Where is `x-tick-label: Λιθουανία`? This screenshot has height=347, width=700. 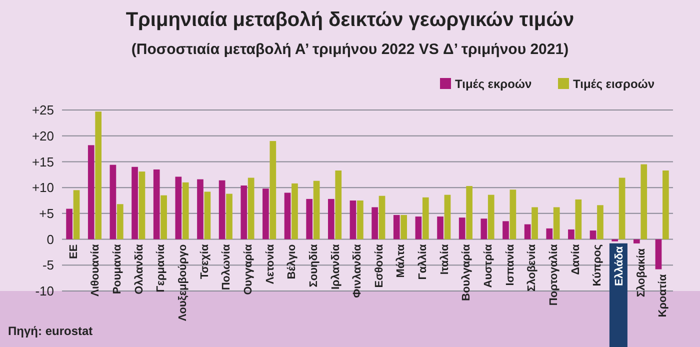
x-tick-label: Λιθουανία is located at coordinates (96, 270).